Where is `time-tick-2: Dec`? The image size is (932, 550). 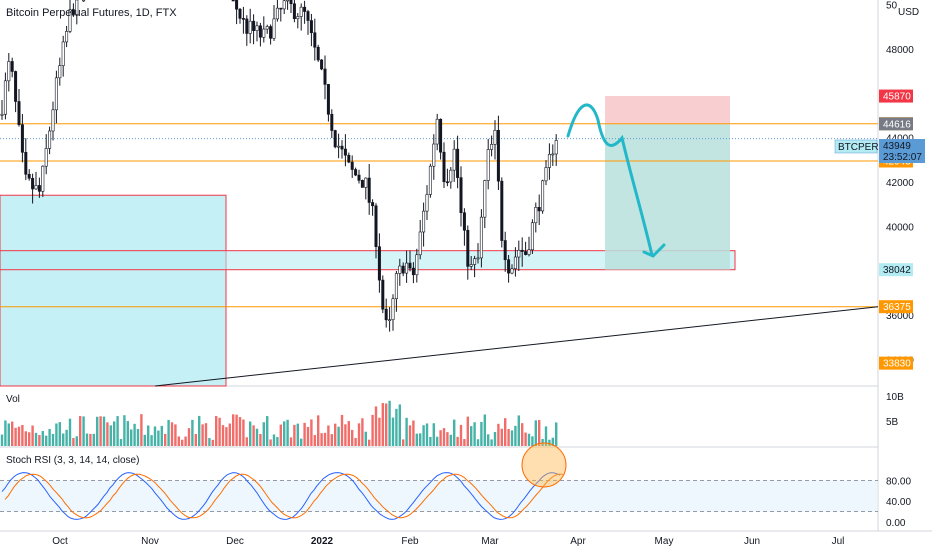
time-tick-2: Dec is located at coordinates (235, 541).